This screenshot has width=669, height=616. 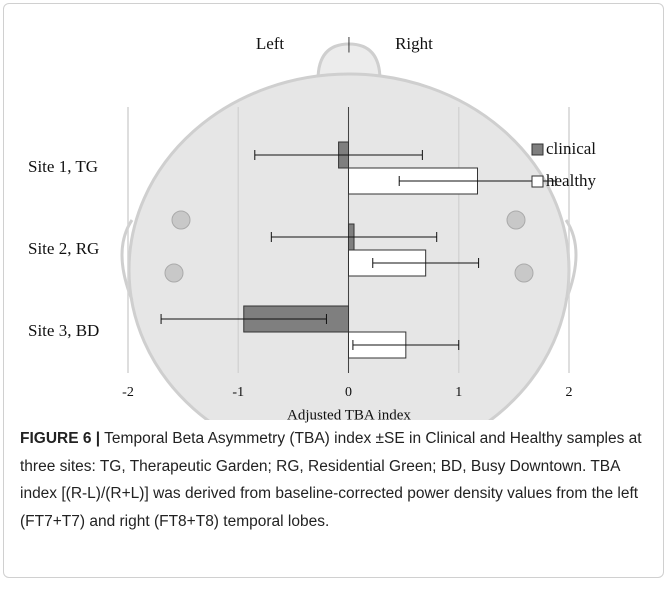 I want to click on legend-label: healthy, so click(x=571, y=180).